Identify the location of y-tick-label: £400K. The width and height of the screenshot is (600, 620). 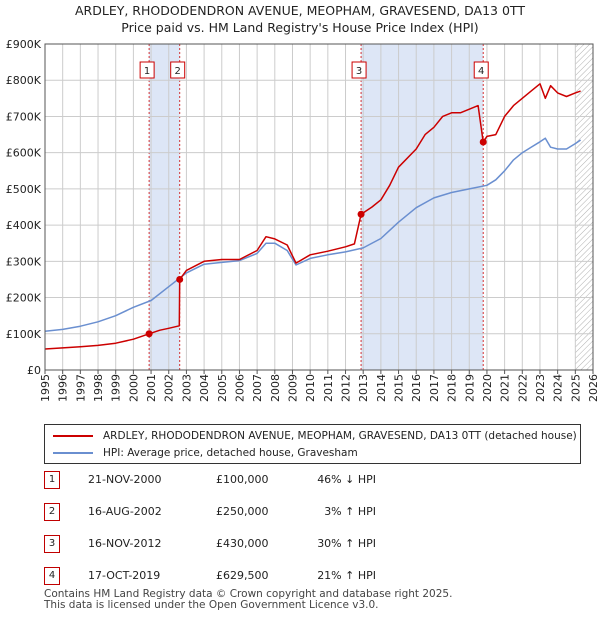
(24, 225).